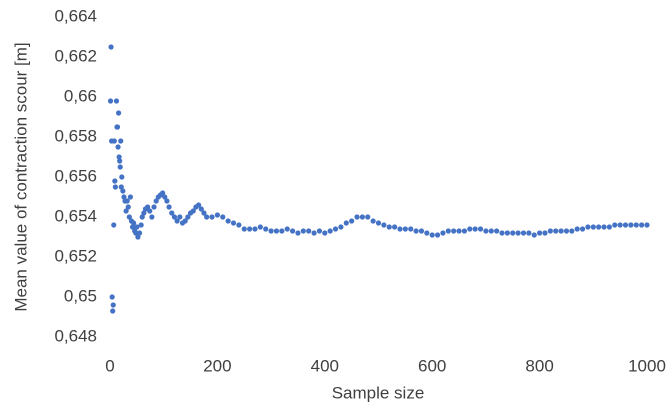 This screenshot has height=412, width=670. I want to click on y-tick-label: 0,654, so click(75, 215).